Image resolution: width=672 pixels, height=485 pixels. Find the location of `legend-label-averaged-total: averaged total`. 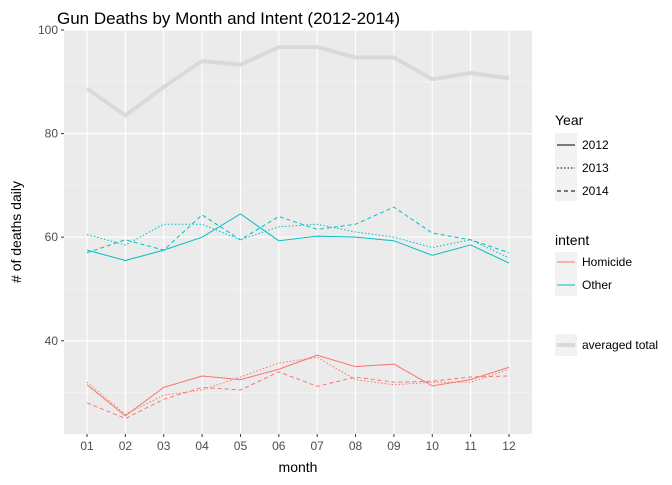

legend-label-averaged-total: averaged total is located at coordinates (620, 345).